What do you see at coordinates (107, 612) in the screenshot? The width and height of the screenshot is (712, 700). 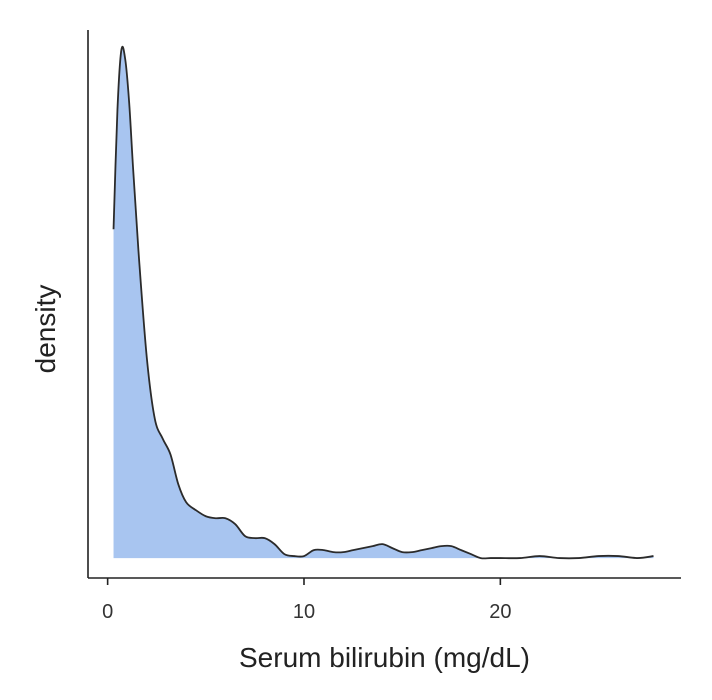 I see `x-tick-label: 0` at bounding box center [107, 612].